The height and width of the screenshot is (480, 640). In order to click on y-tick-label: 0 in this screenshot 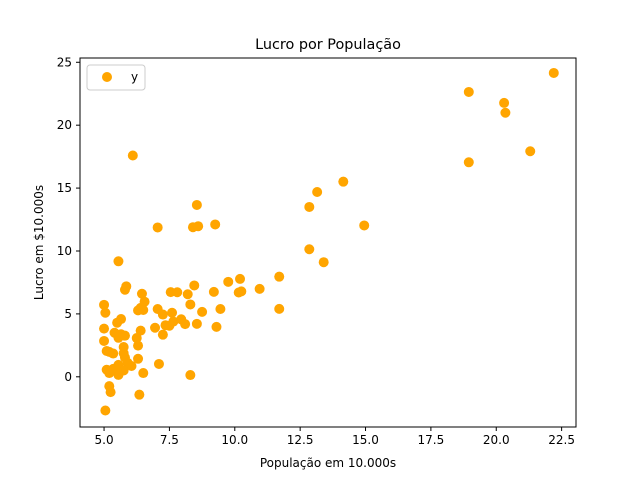, I will do `click(68, 377)`.